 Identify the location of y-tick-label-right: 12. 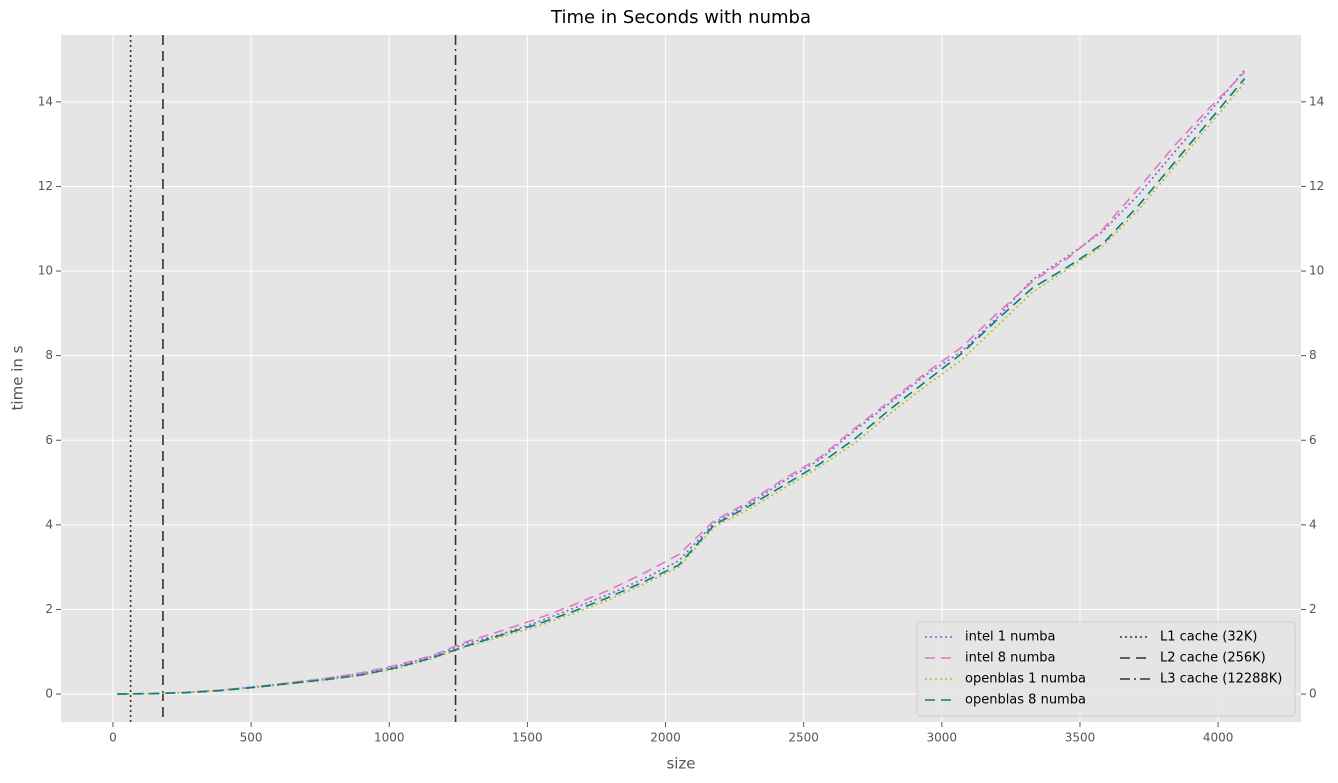
(1316, 186).